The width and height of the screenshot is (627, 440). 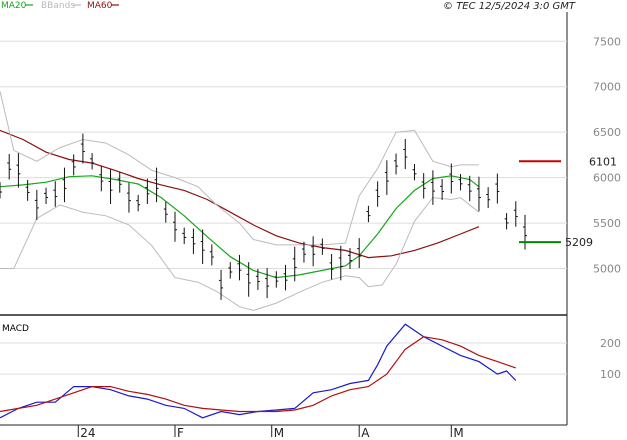 I want to click on legend: MA20 BBands MA60, so click(x=60, y=6).